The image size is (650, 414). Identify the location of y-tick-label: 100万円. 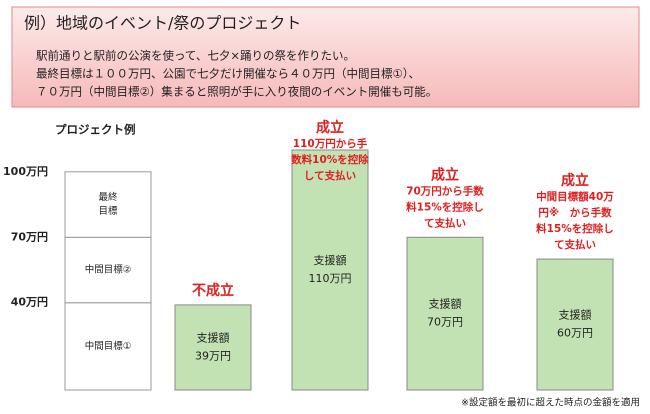
(25, 171).